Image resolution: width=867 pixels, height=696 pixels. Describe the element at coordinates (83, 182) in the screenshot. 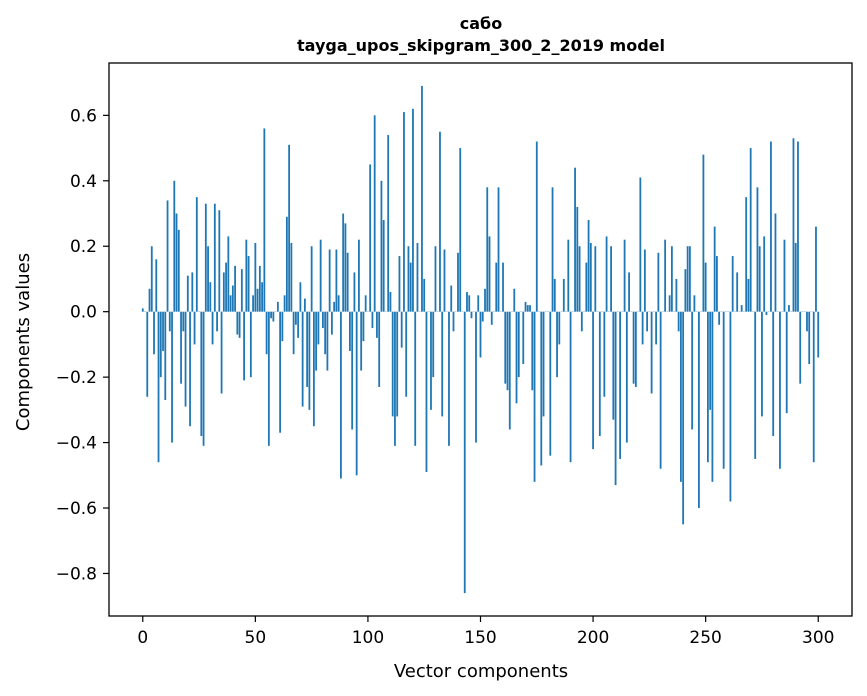

I see `y-tick-label: 0.4` at that location.